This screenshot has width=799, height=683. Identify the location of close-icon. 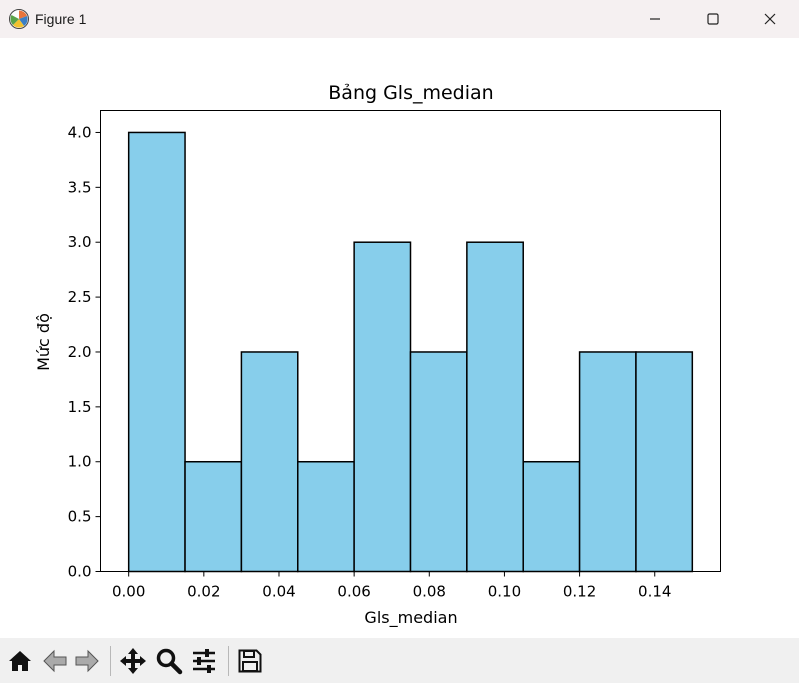
(770, 19).